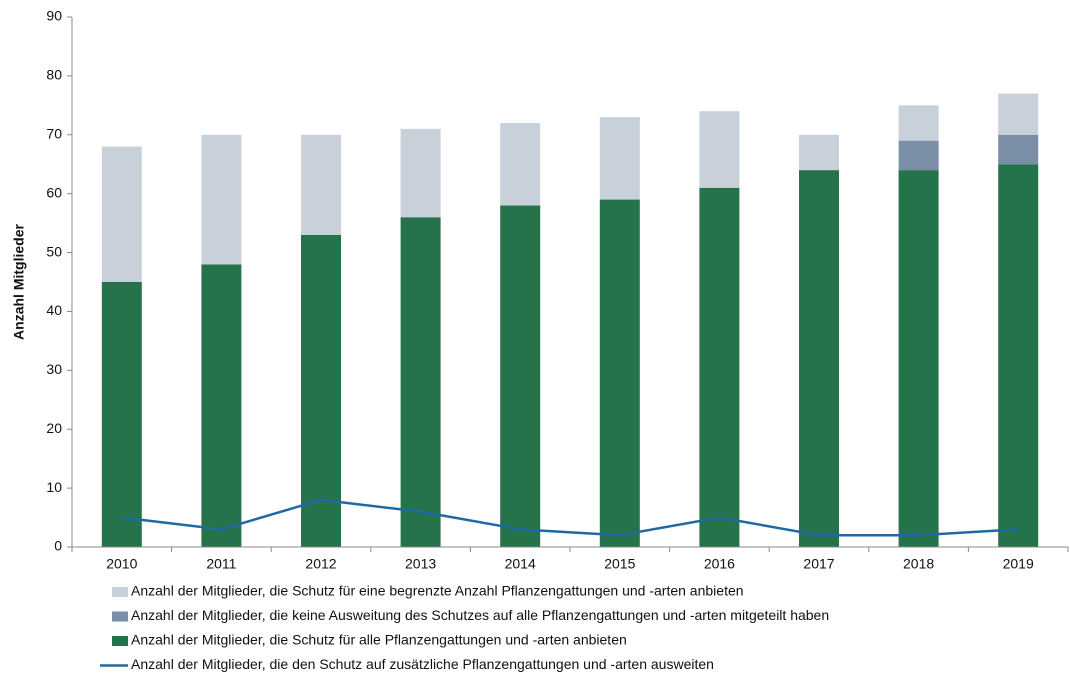  What do you see at coordinates (719, 564) in the screenshot?
I see `x-tick-label: 2016` at bounding box center [719, 564].